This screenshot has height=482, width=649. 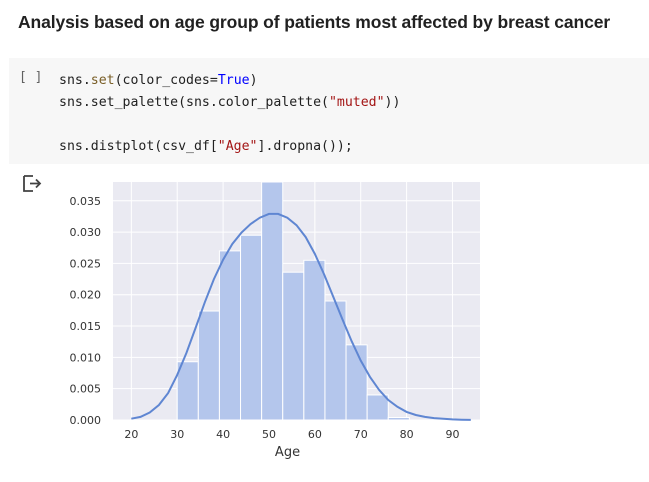 What do you see at coordinates (75, 80) in the screenshot?
I see `code-token: sns.` at bounding box center [75, 80].